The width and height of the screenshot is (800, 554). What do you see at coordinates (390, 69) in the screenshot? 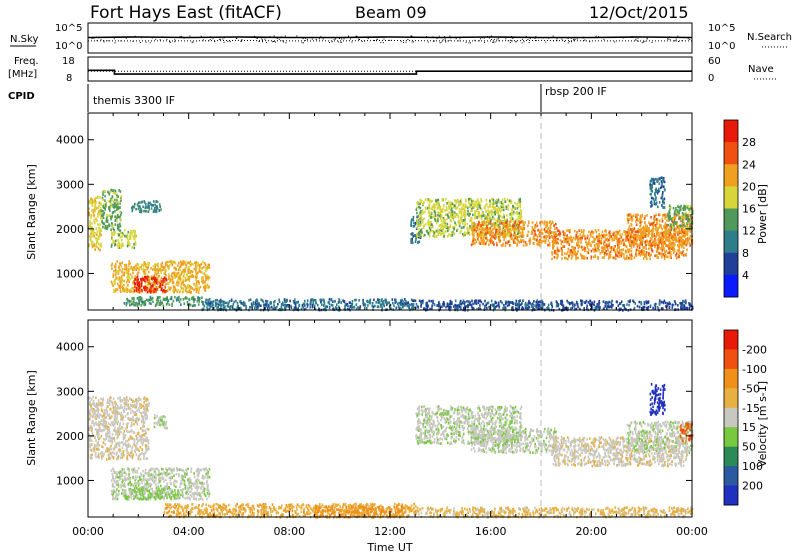
I see `frequency-panel-frame` at bounding box center [390, 69].